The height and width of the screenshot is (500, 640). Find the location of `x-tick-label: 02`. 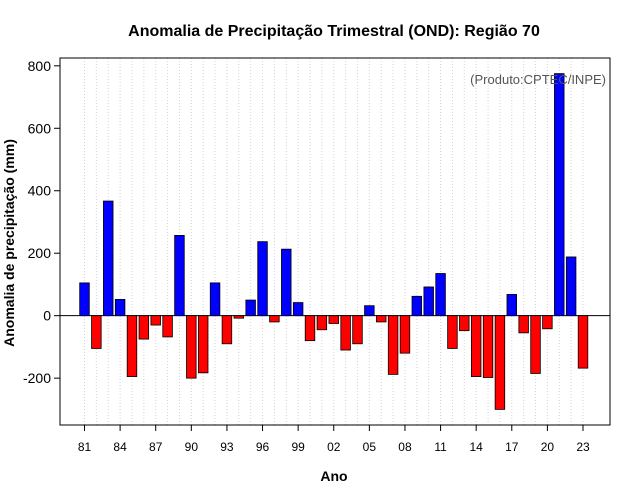

x-tick-label: 02 is located at coordinates (334, 447).